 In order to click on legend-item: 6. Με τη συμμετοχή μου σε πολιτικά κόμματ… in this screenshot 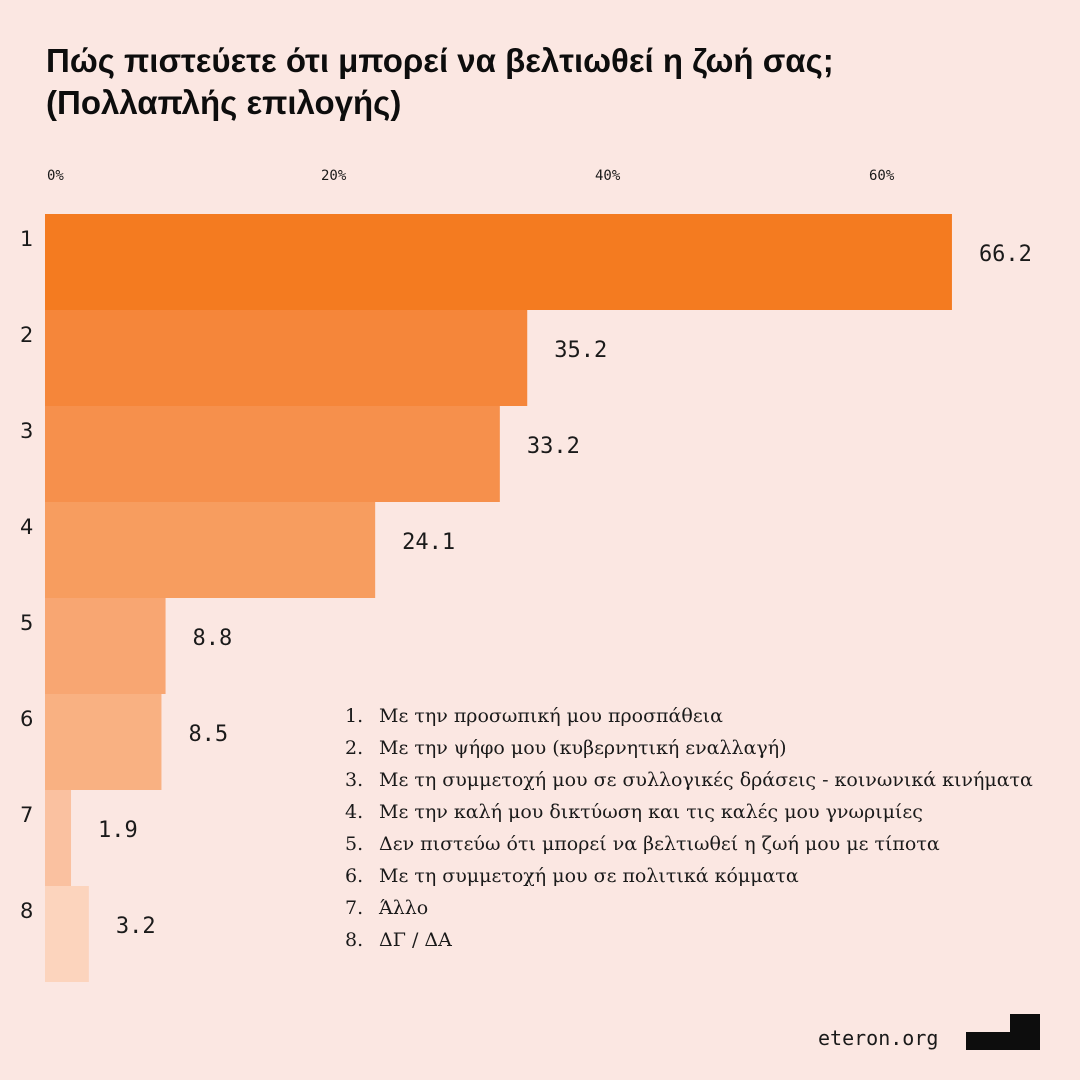, I will do `click(689, 876)`.